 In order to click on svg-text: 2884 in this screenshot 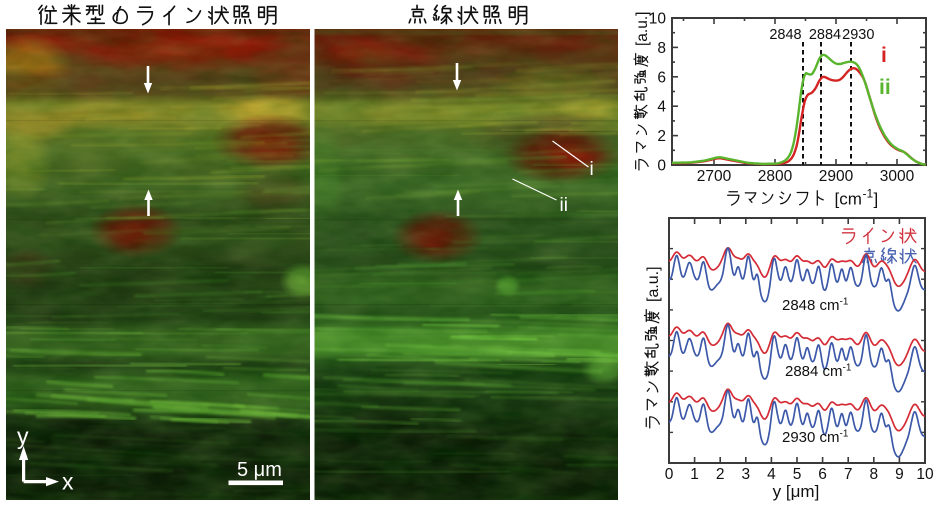, I will do `click(825, 35)`.